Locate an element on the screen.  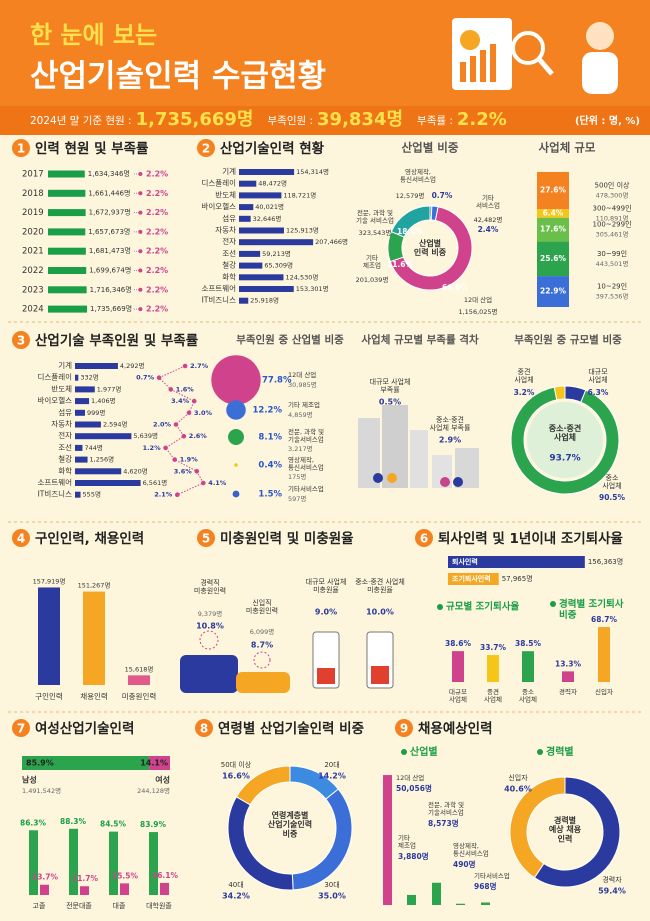
gap-label: 0.5% is located at coordinates (390, 402).